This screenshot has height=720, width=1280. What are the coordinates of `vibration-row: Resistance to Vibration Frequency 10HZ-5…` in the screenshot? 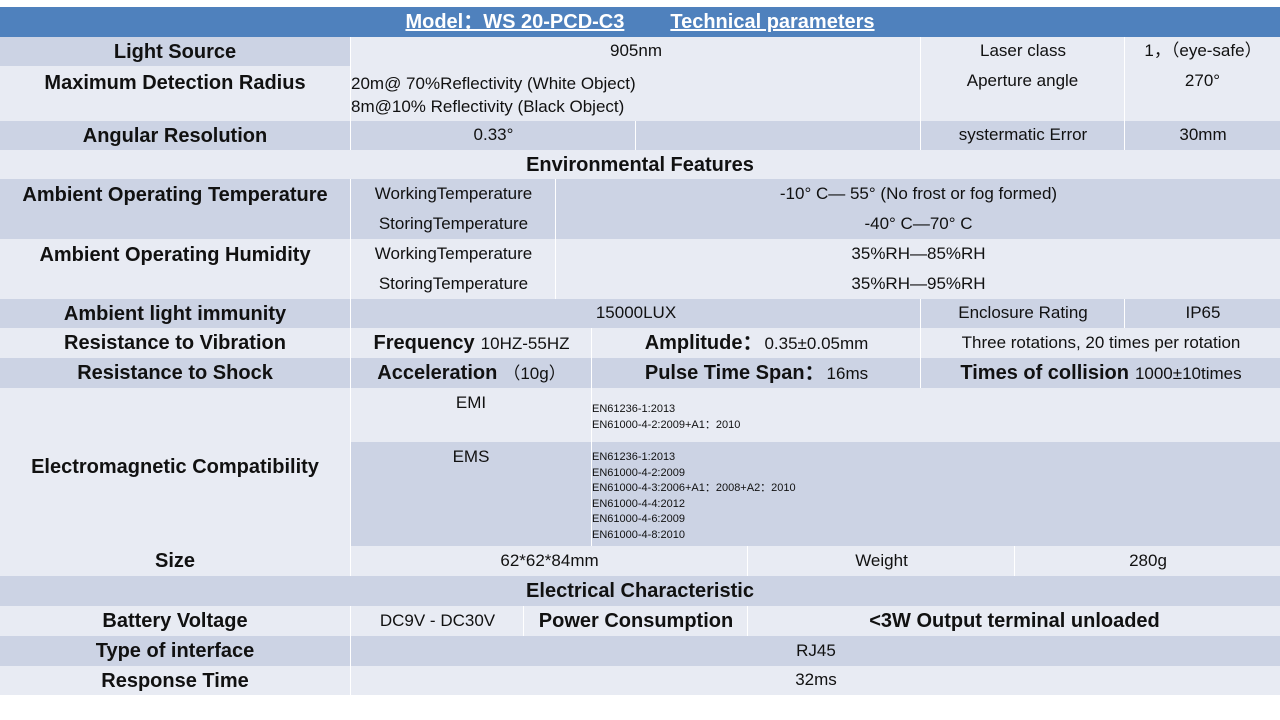 It's located at (640, 343).